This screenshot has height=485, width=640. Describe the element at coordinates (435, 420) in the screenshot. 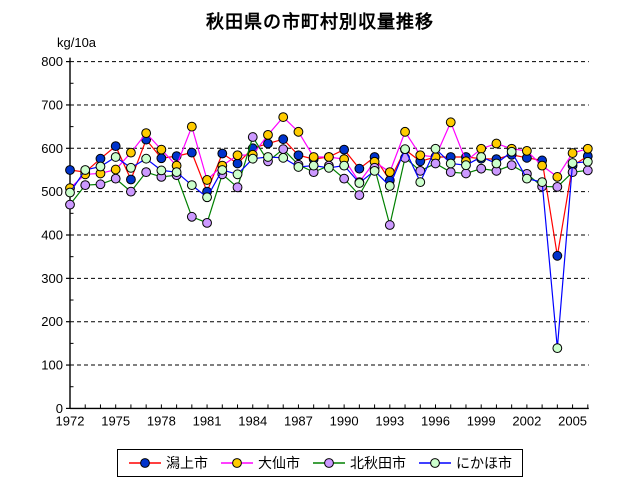

I see `svg-text: 1996` at that location.